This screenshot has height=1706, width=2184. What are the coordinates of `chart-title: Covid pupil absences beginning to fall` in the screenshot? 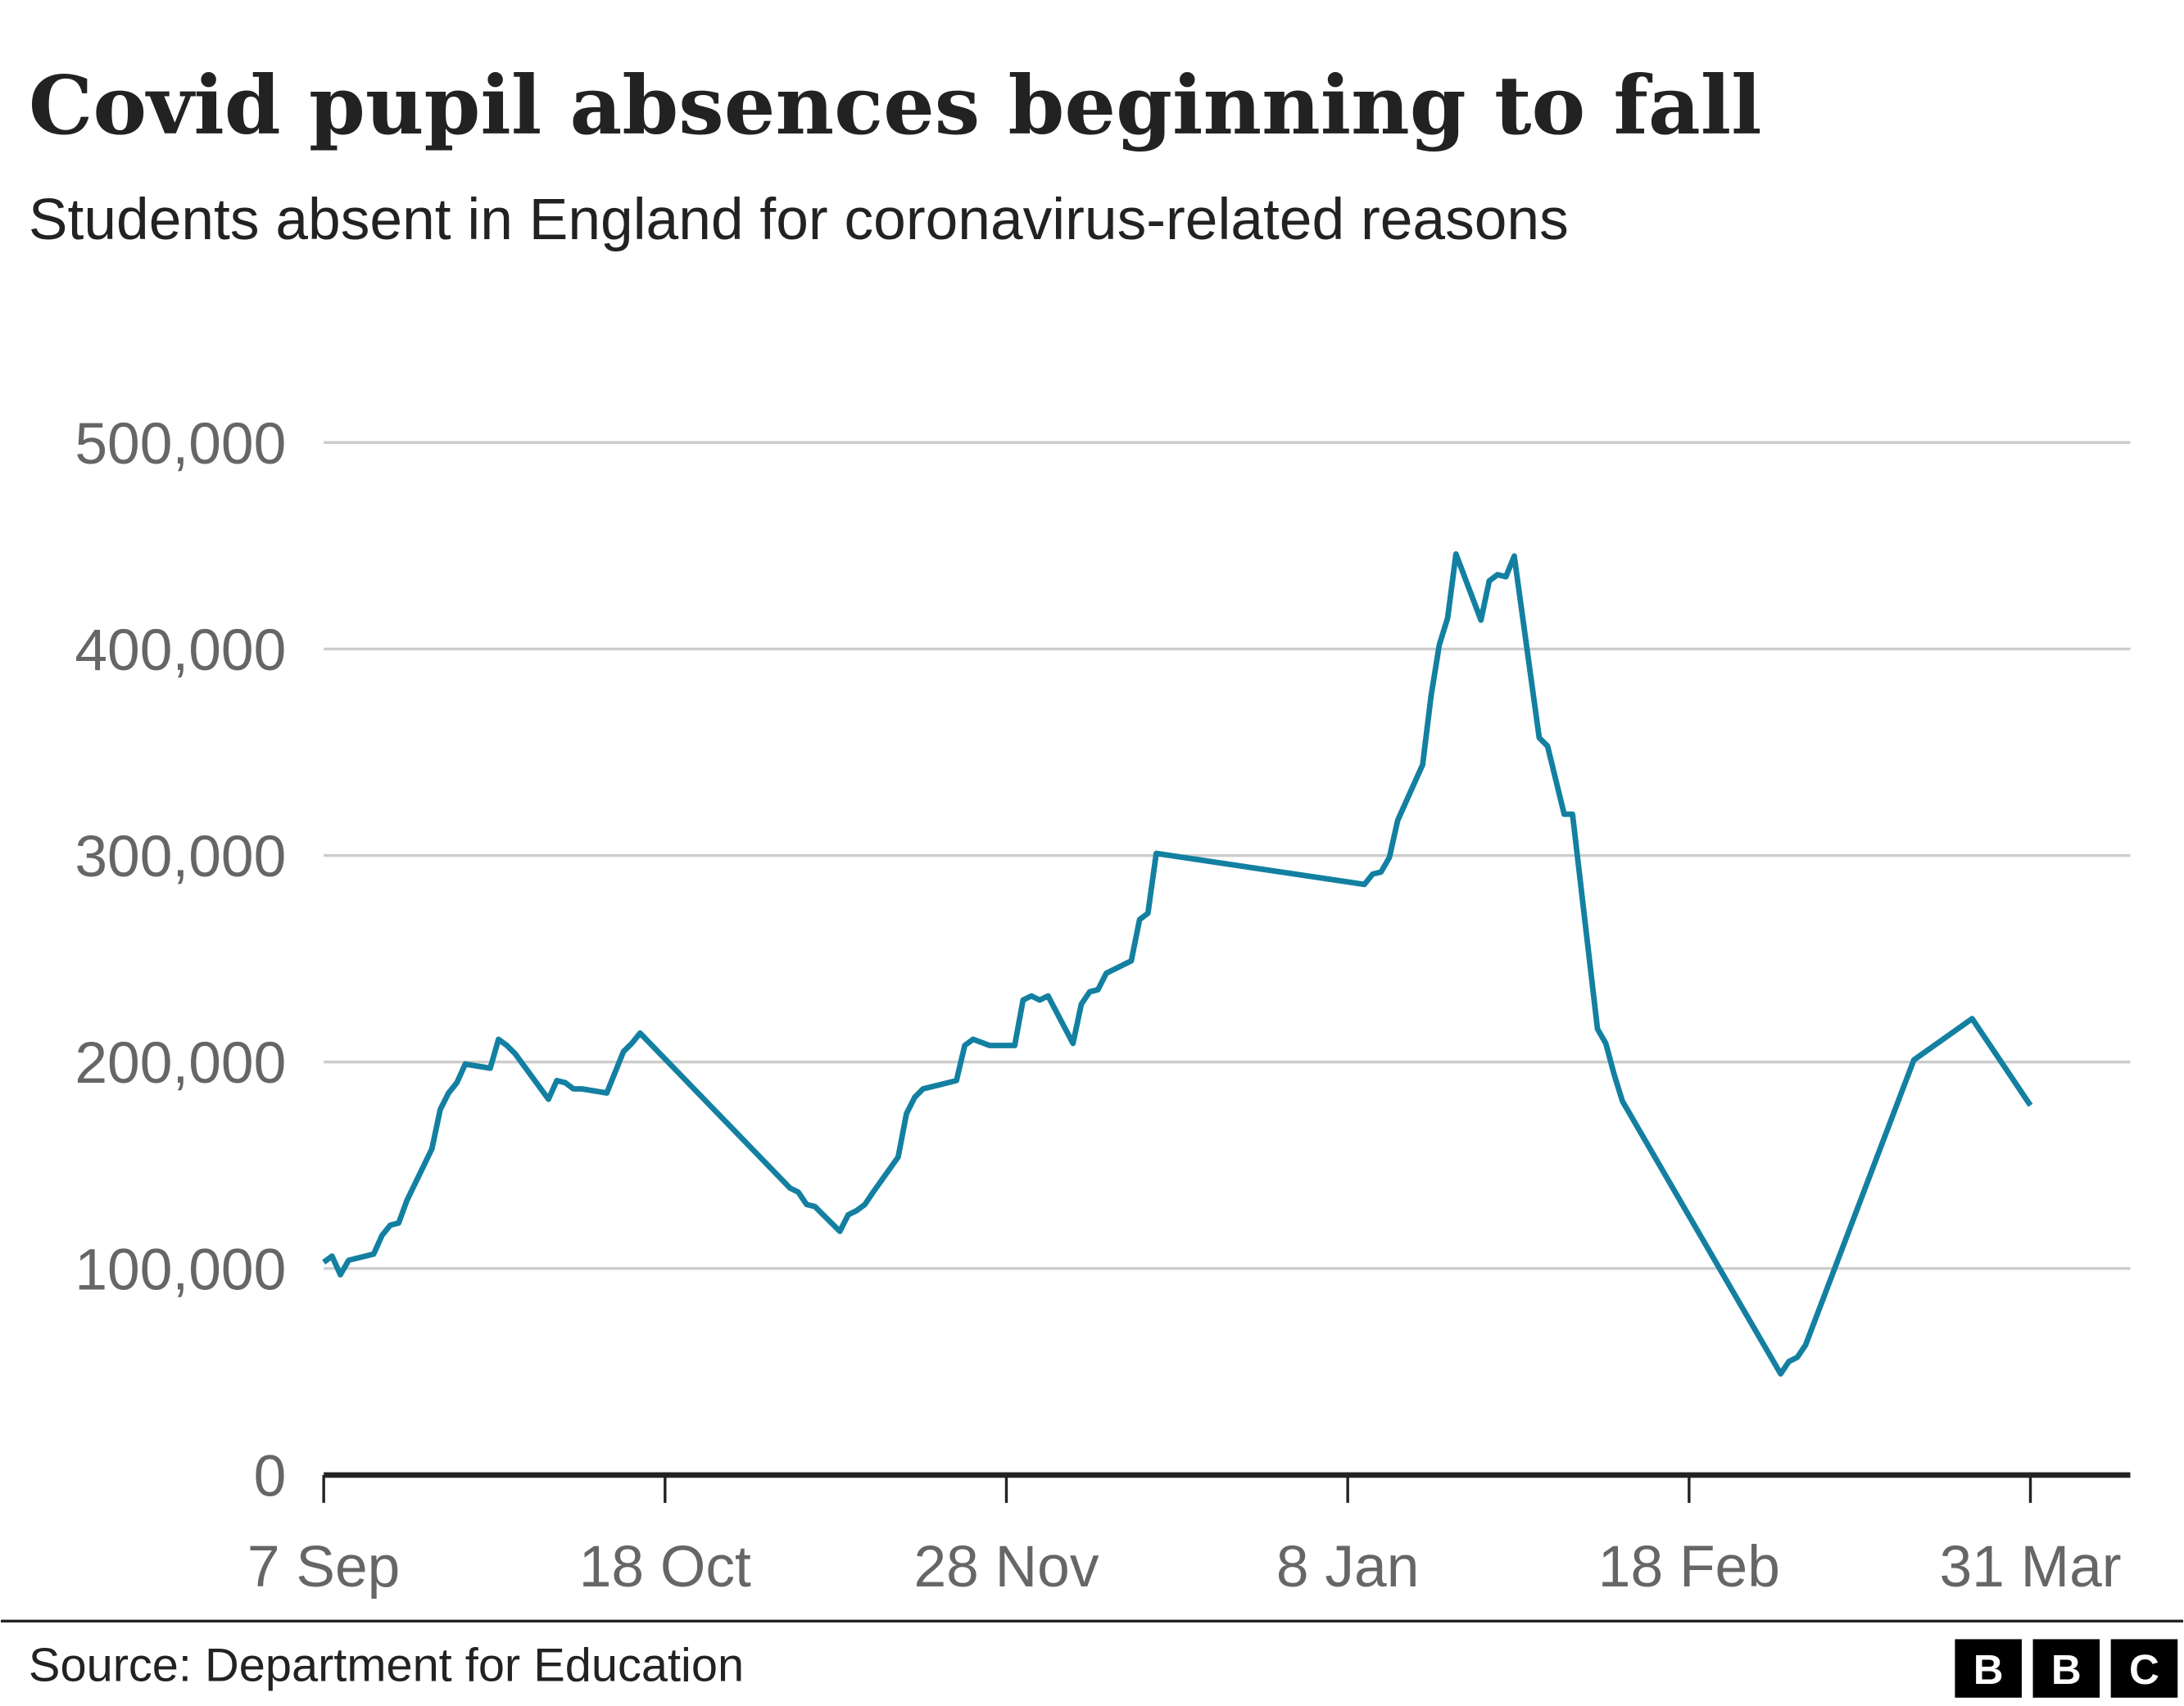 It's located at (895, 105).